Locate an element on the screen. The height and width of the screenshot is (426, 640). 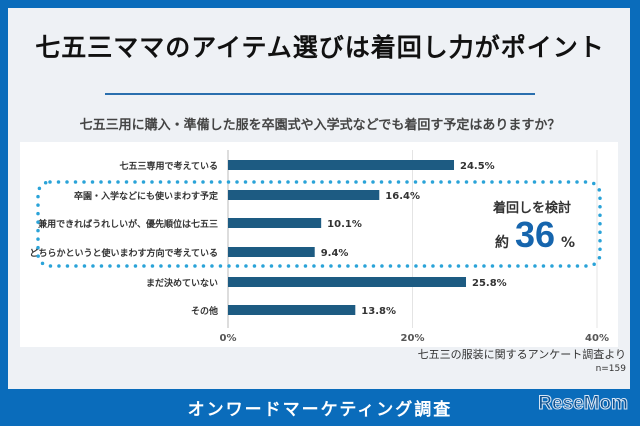
callout-label: 着回しを検討 is located at coordinates (532, 208).